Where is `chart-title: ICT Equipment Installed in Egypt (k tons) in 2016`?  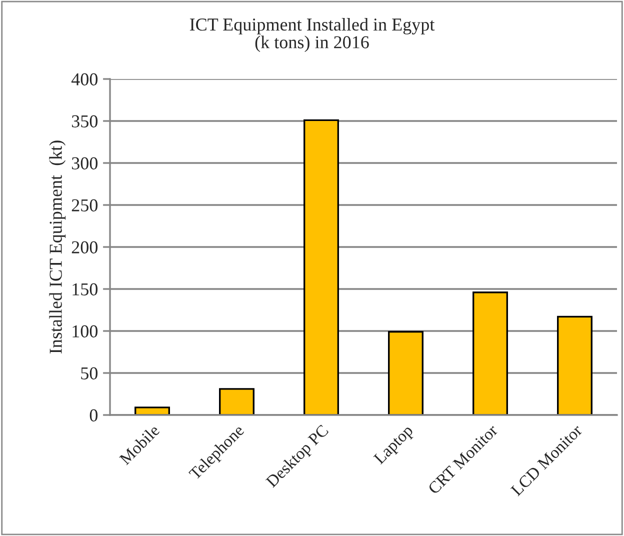 chart-title: ICT Equipment Installed in Egypt (k tons) in 2016 is located at coordinates (312, 35).